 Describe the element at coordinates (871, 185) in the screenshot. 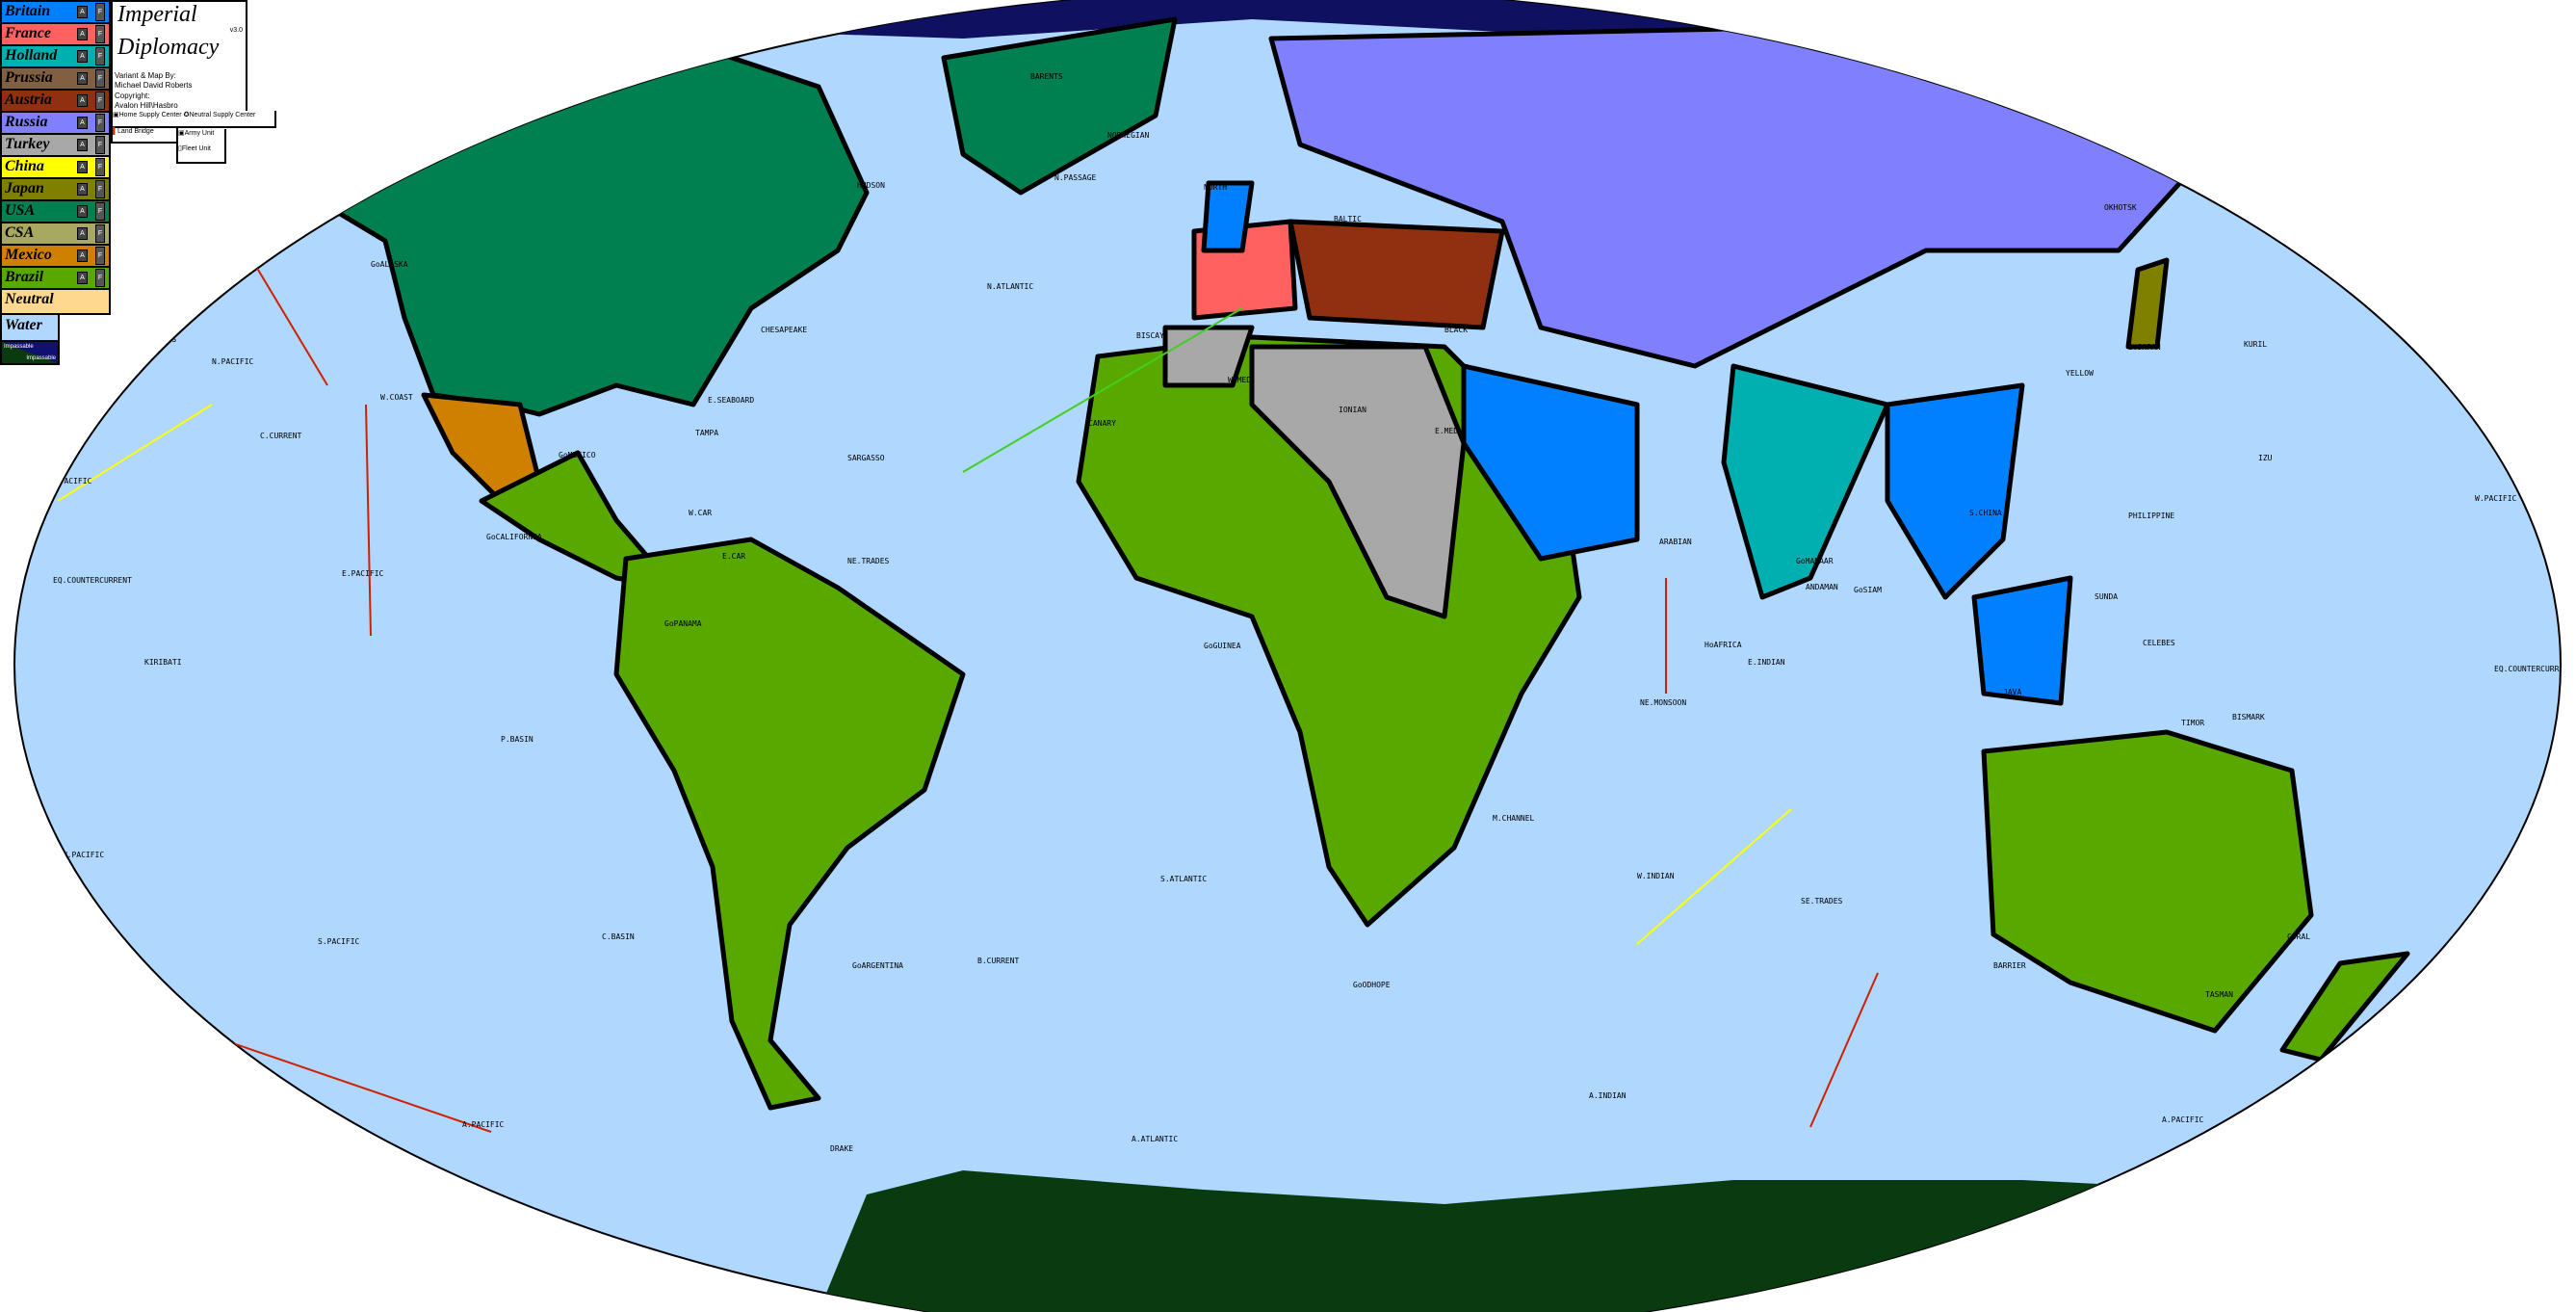

I see `sea-label: HUDSON` at that location.